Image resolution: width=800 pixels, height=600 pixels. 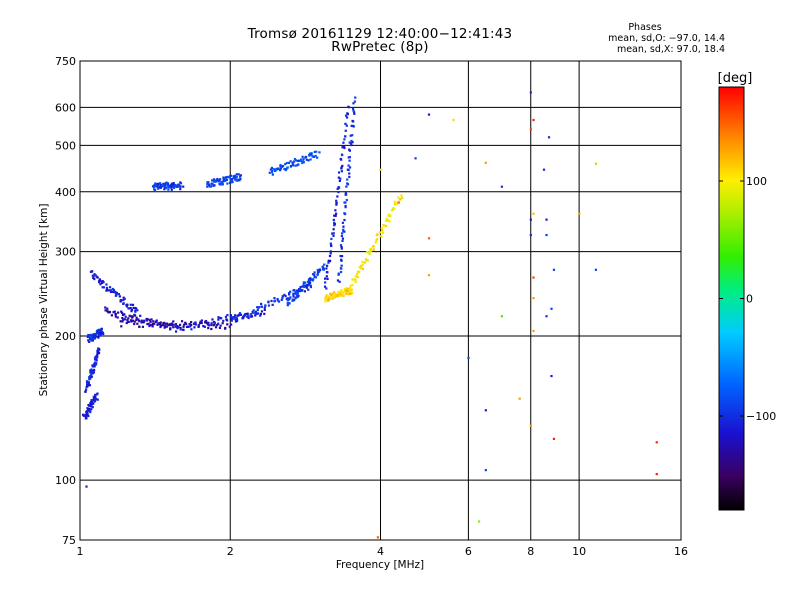 I want to click on colorbar-tick-label: −100, so click(x=761, y=416).